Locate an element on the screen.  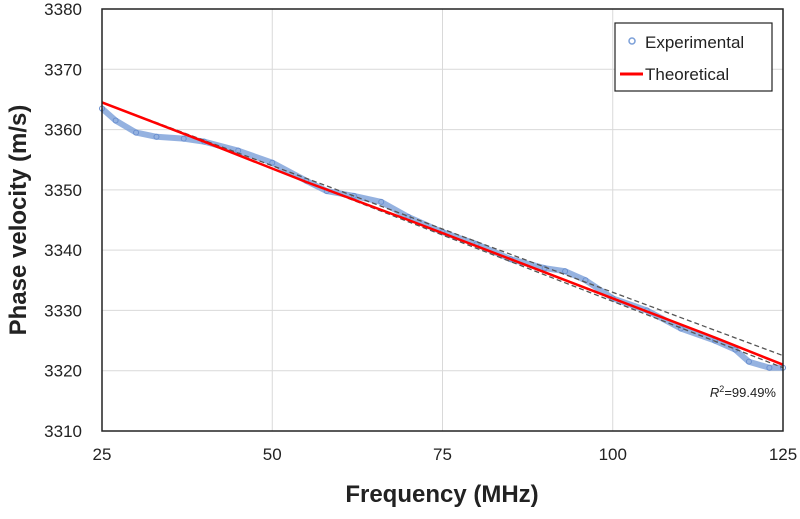
legend-marker-experimental is located at coordinates (632, 41).